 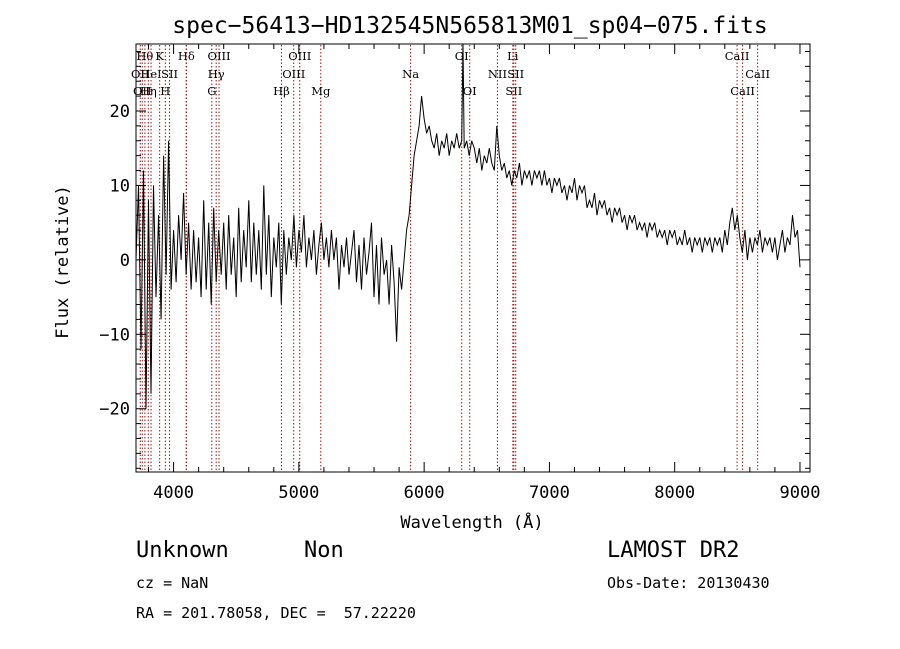 I want to click on x-axis-label: Wavelength (Å), so click(x=471, y=522).